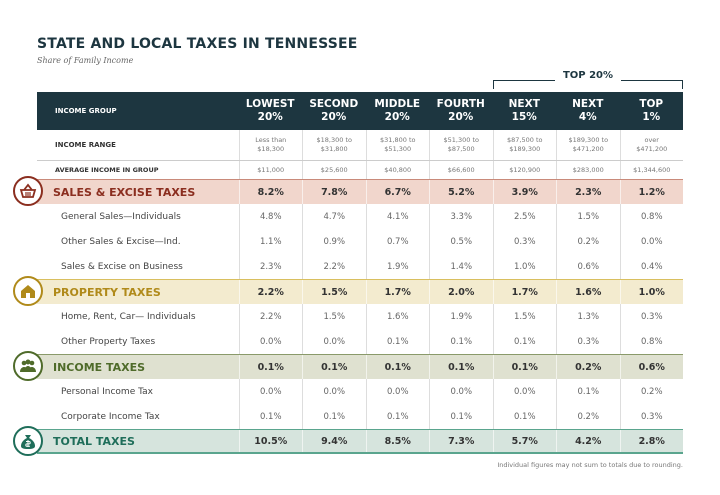 This screenshot has width=720, height=495. What do you see at coordinates (461, 192) in the screenshot?
I see `category-total-cell: 5.2%` at bounding box center [461, 192].